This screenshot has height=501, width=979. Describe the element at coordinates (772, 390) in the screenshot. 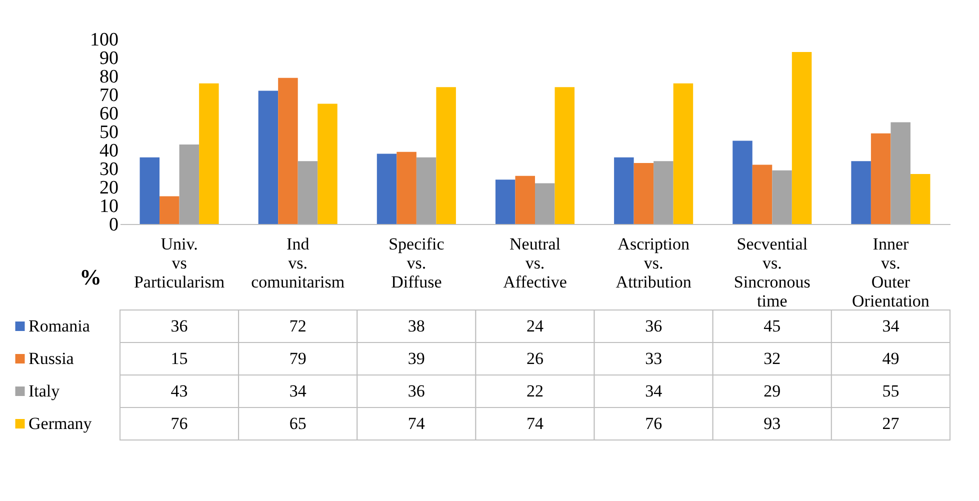

I see `data-label: 29` at that location.